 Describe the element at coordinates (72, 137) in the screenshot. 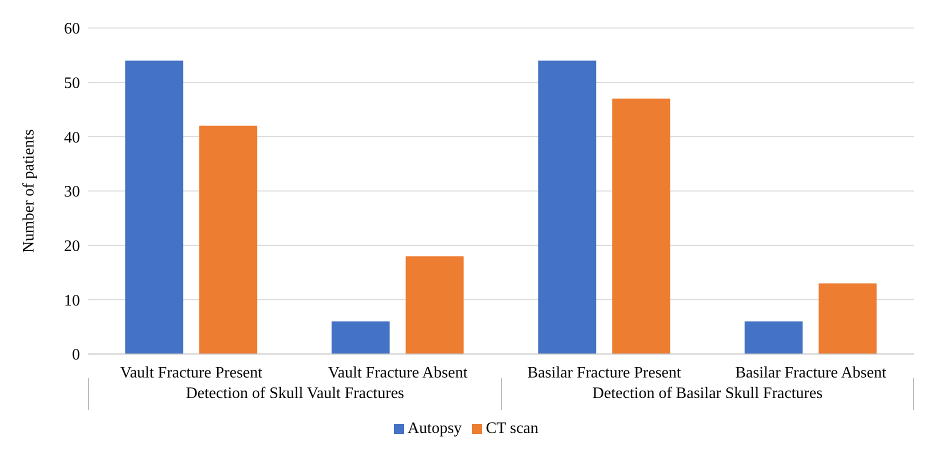

I see `y-tick-label: 40` at that location.